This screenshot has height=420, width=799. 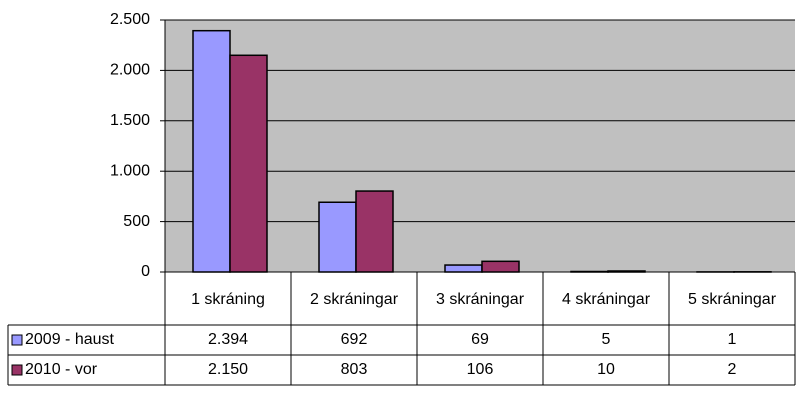 What do you see at coordinates (606, 339) in the screenshot?
I see `table-value: 5` at bounding box center [606, 339].